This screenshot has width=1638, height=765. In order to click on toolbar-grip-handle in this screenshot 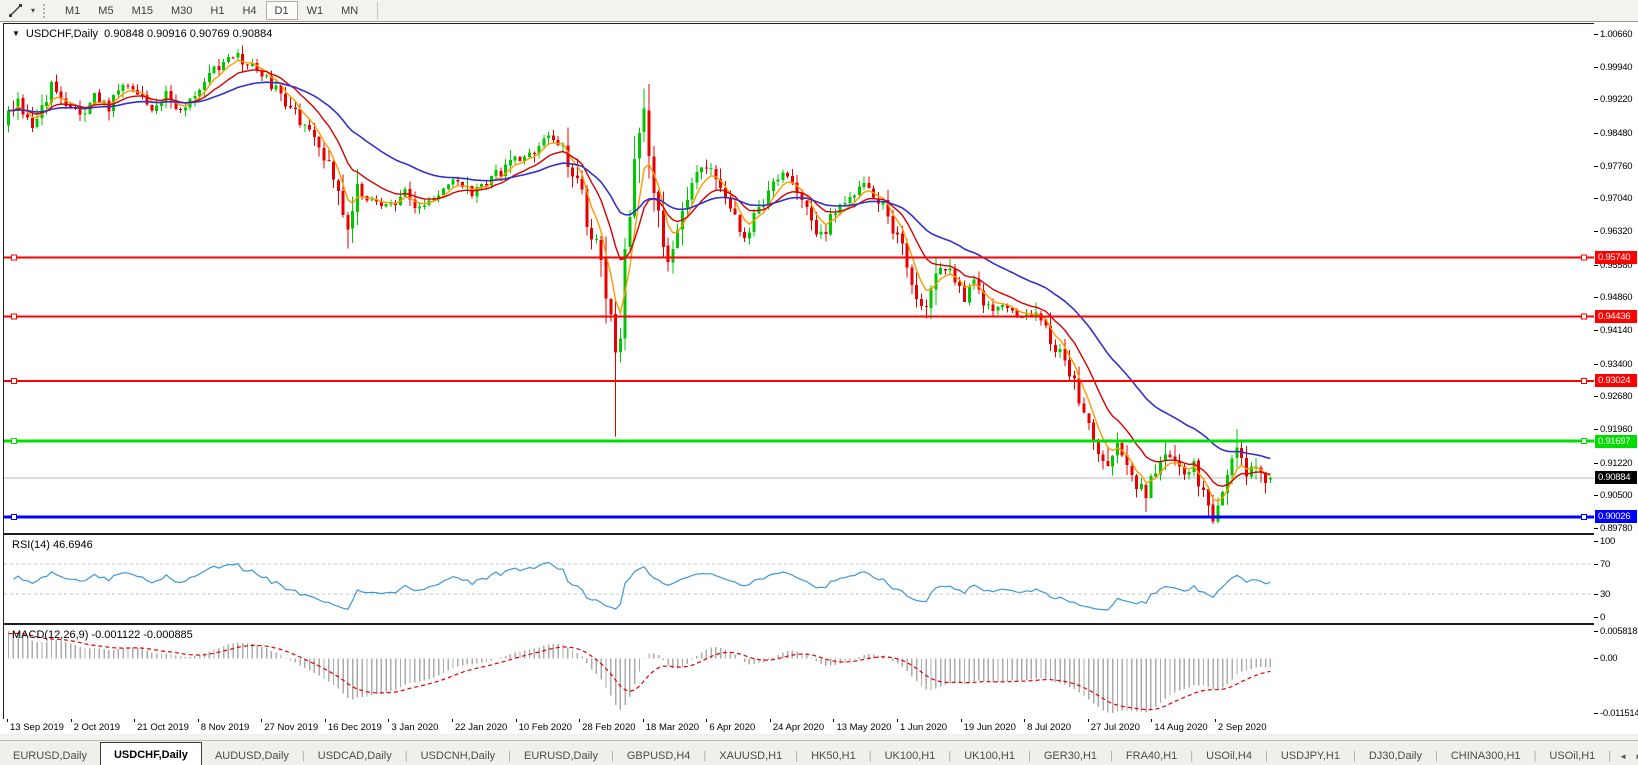, I will do `click(46, 10)`.